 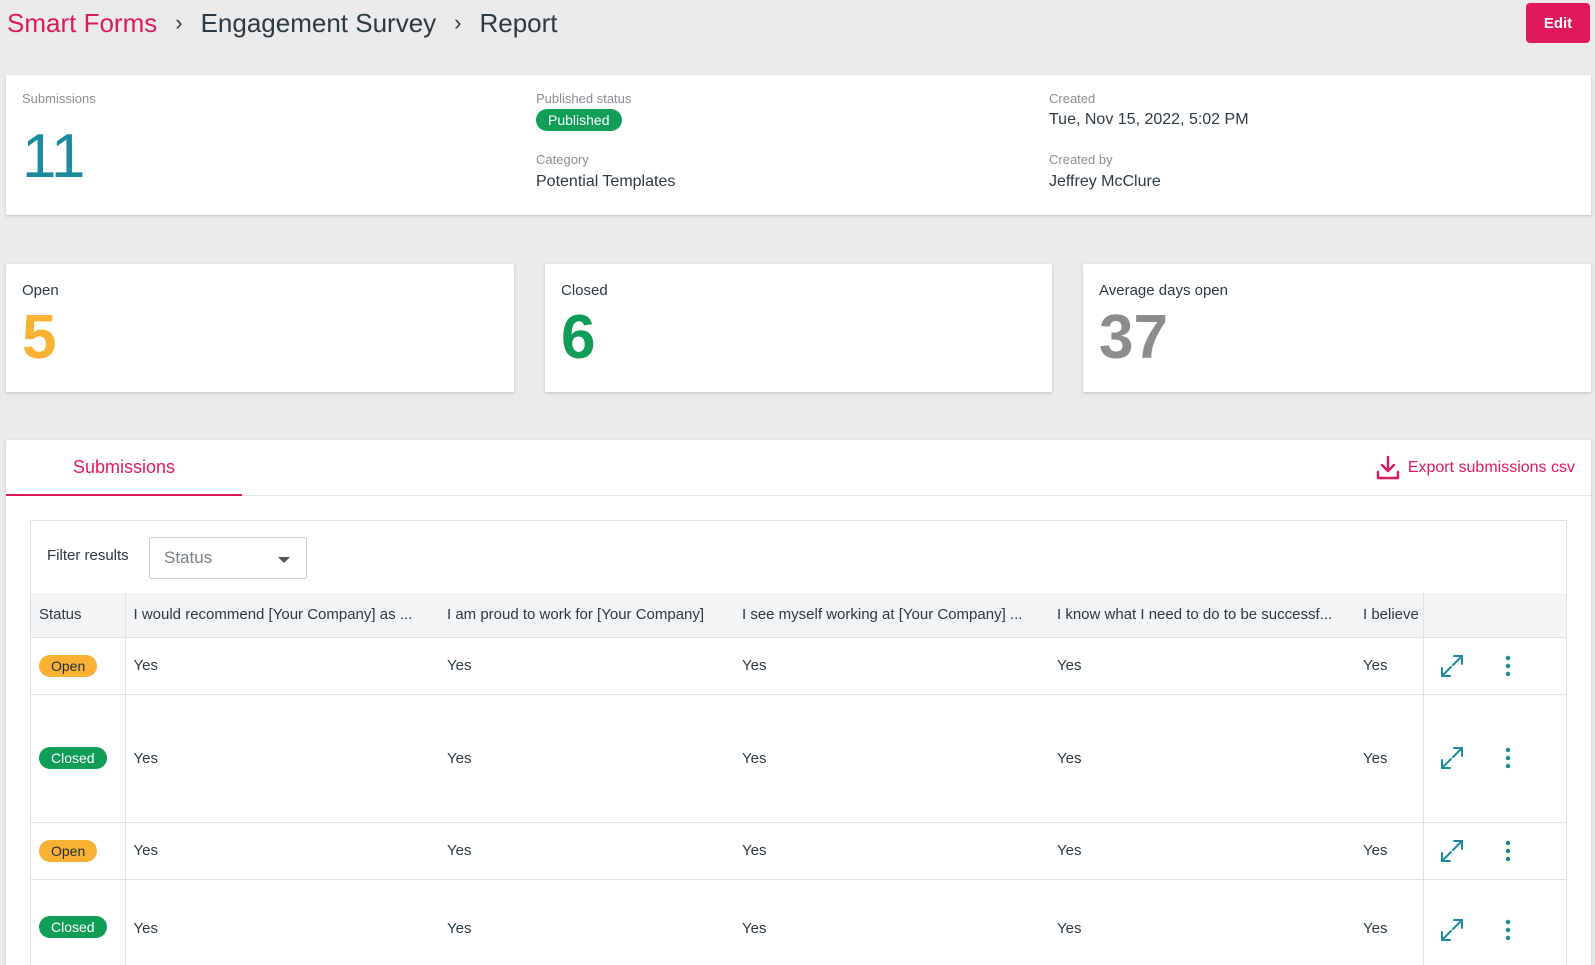 I want to click on closed-stat-value: 6, so click(x=578, y=337).